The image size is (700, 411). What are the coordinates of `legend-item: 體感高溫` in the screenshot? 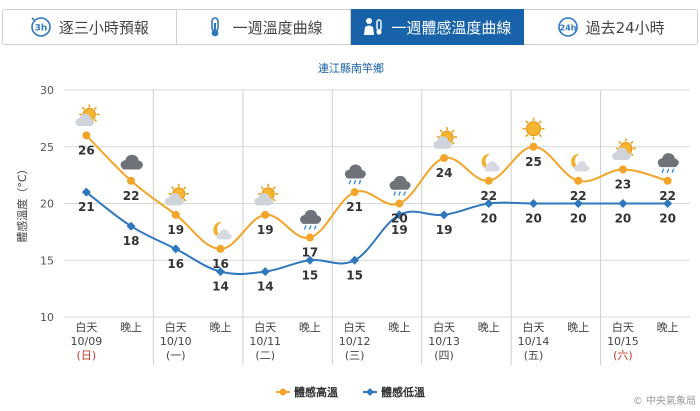 It's located at (307, 392).